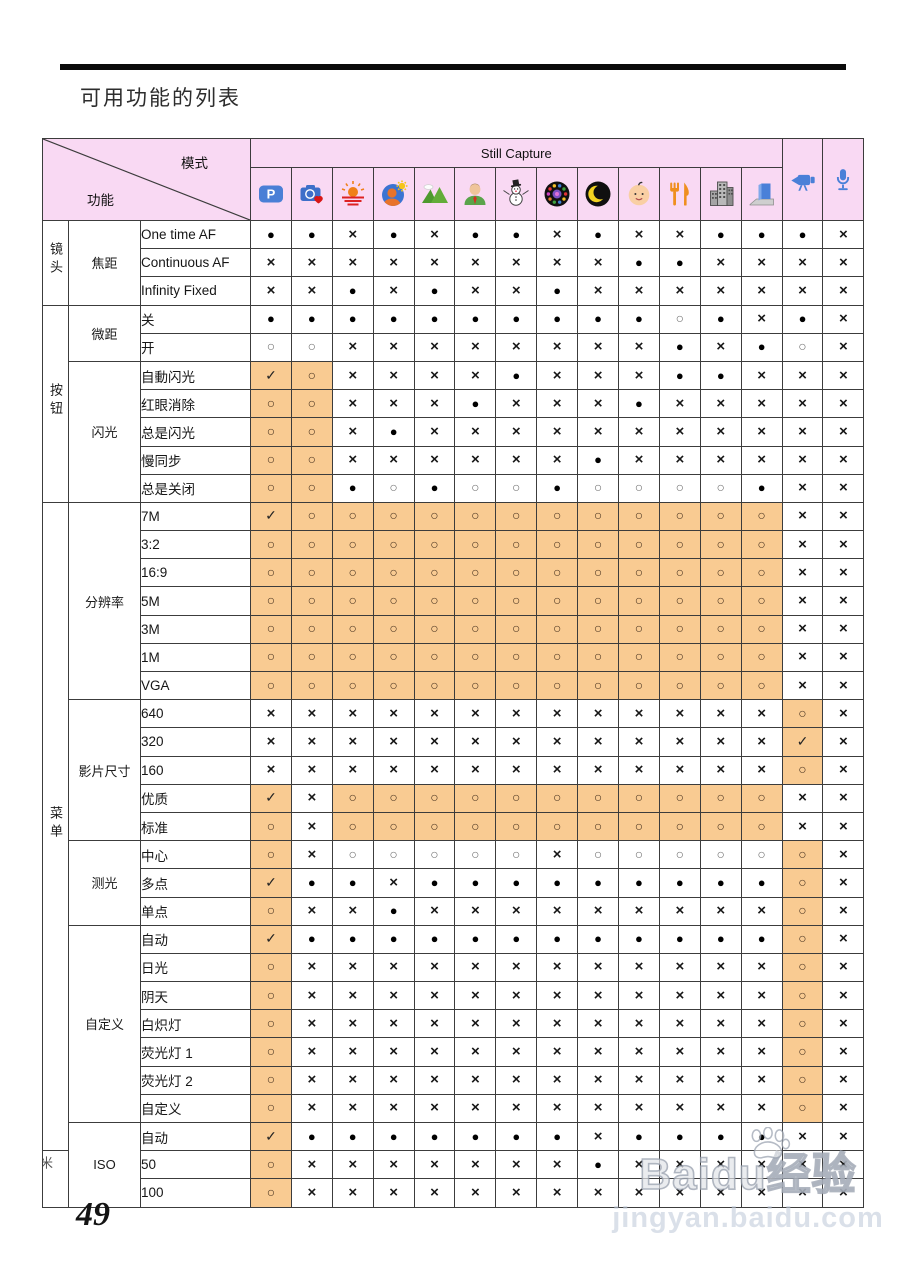 This screenshot has width=904, height=1280. I want to click on function-label: 总是闪光, so click(195, 432).